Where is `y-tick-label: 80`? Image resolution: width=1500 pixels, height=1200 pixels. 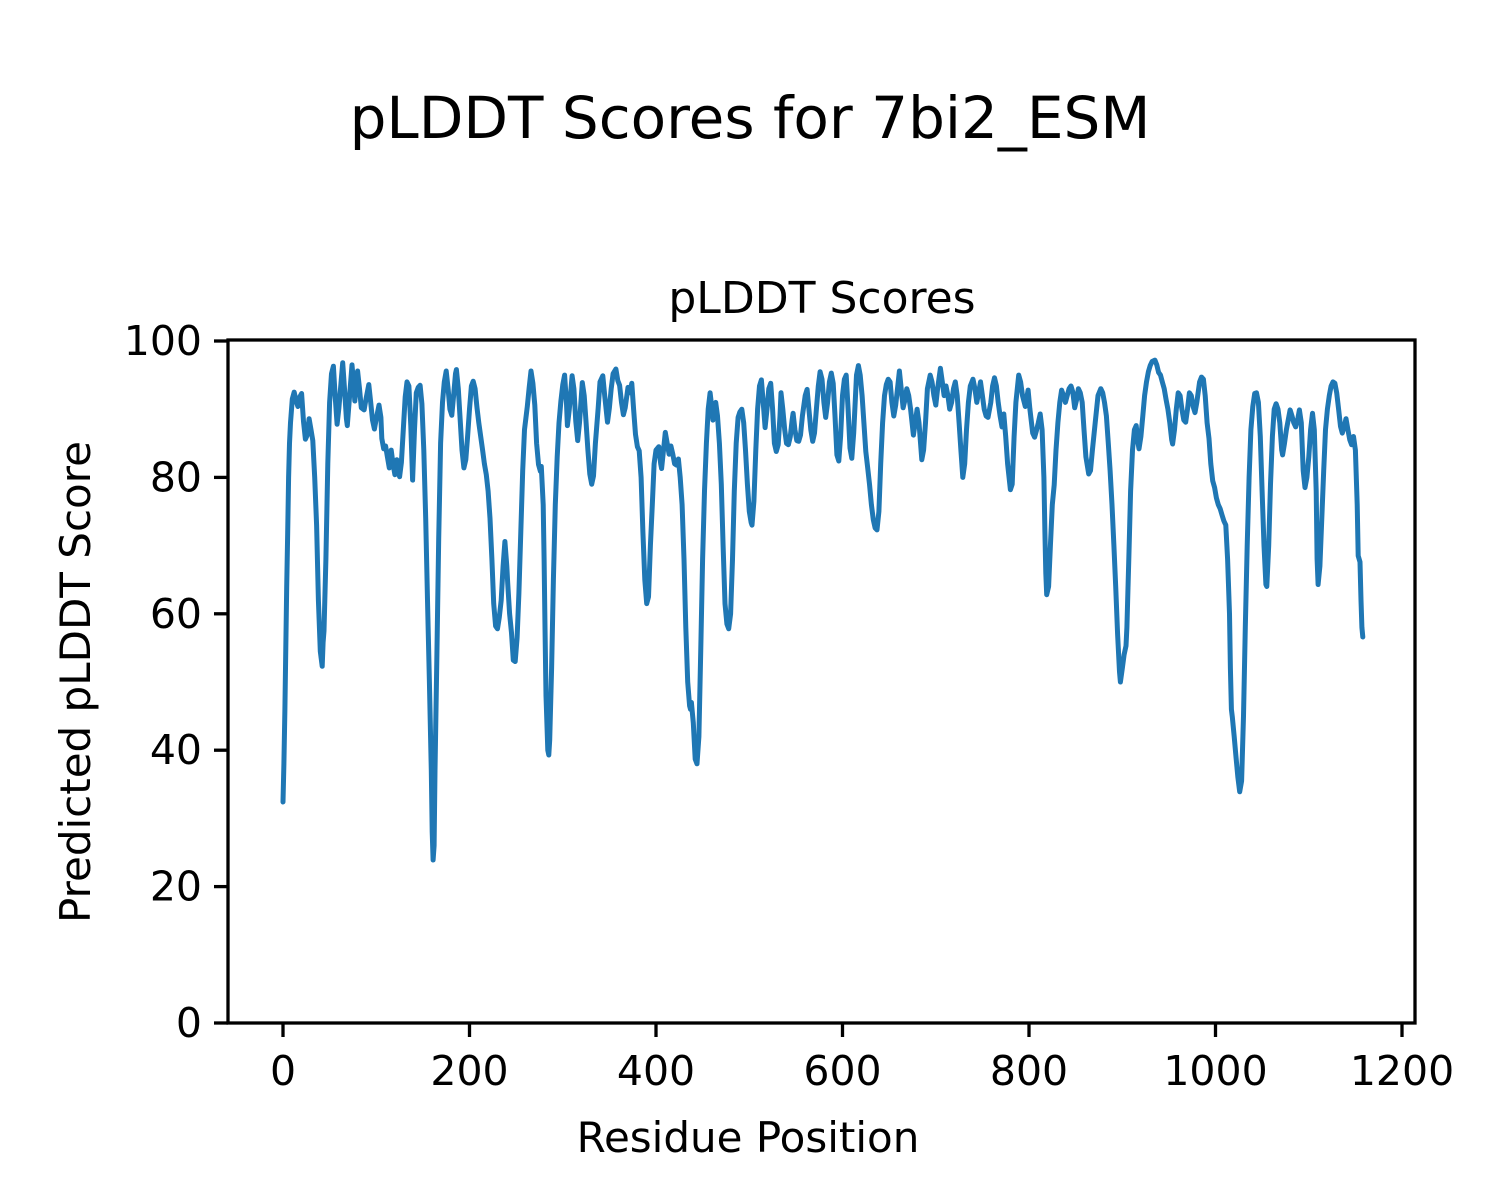
y-tick-label: 80 is located at coordinates (176, 477).